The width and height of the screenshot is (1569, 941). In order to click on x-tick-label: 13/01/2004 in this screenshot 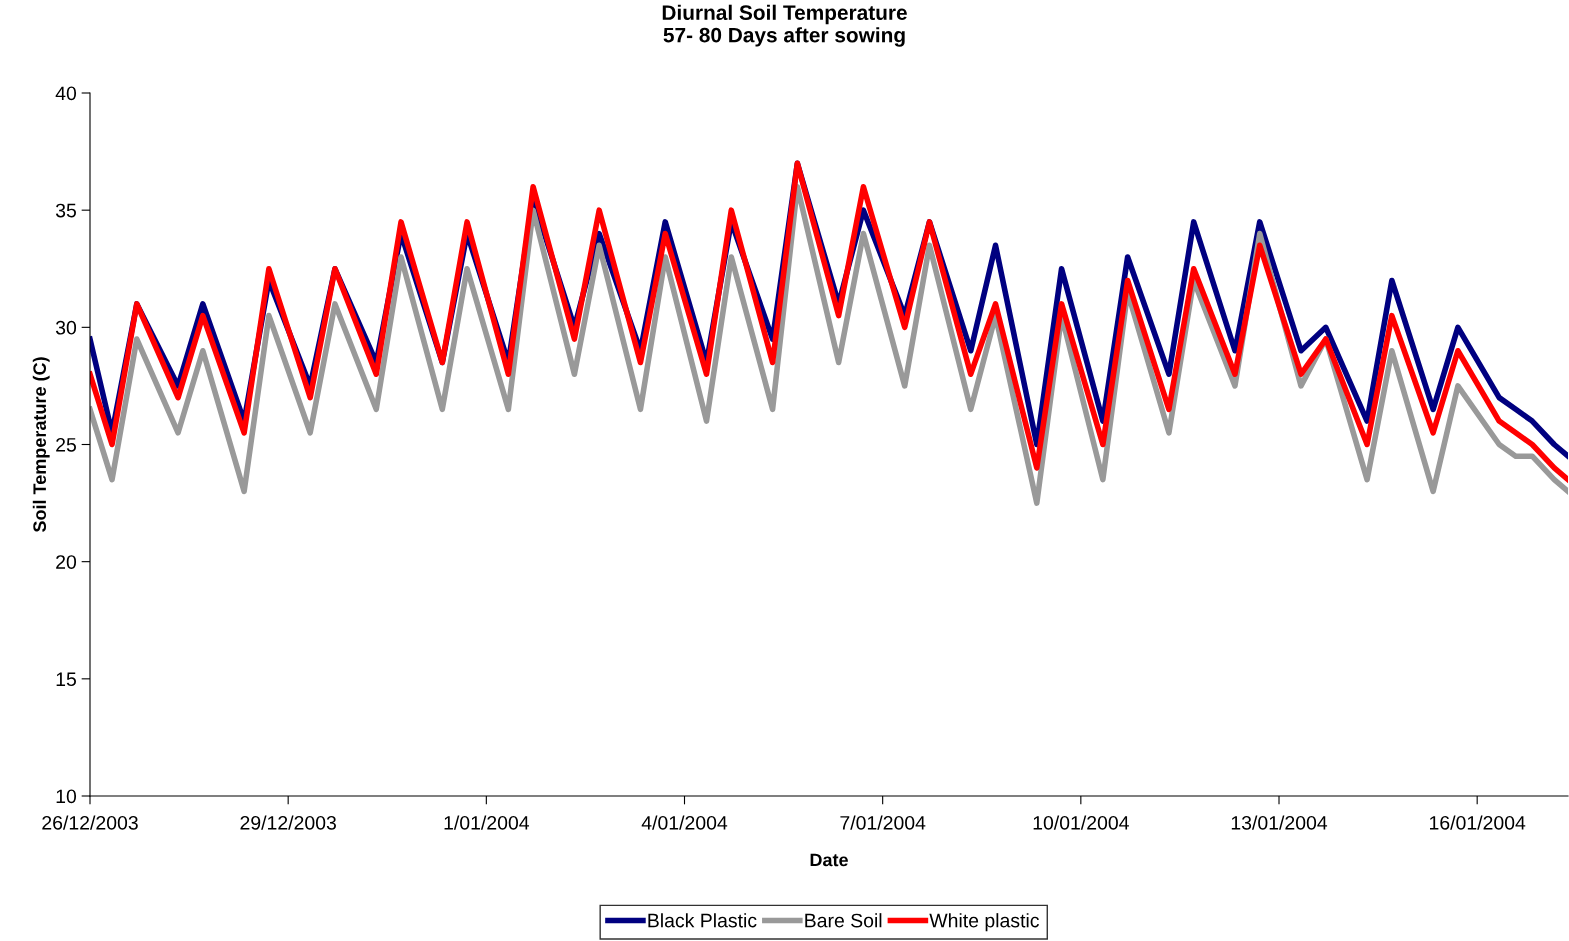, I will do `click(1279, 822)`.